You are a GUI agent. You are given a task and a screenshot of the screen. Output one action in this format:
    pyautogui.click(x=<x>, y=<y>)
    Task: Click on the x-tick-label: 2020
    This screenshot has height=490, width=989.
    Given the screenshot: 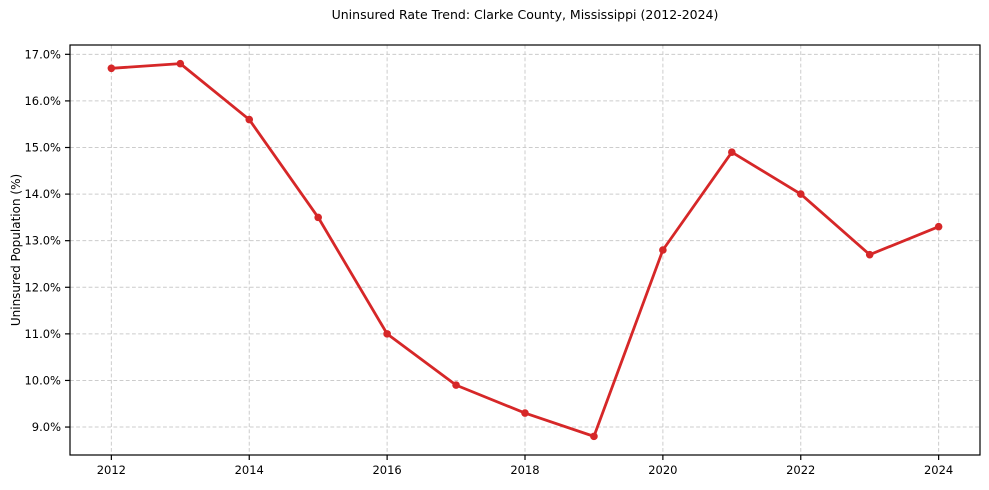 What is the action you would take?
    pyautogui.click(x=662, y=470)
    